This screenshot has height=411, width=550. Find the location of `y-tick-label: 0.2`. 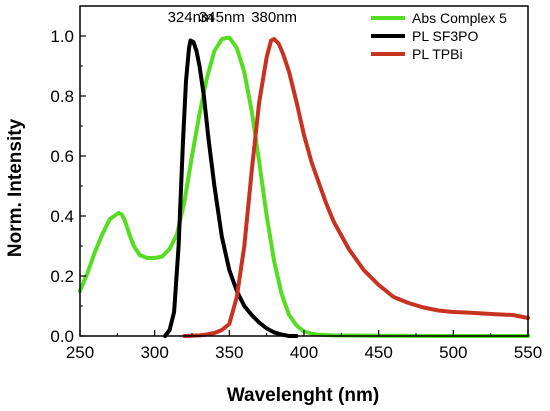

y-tick-label: 0.2 is located at coordinates (62, 276).